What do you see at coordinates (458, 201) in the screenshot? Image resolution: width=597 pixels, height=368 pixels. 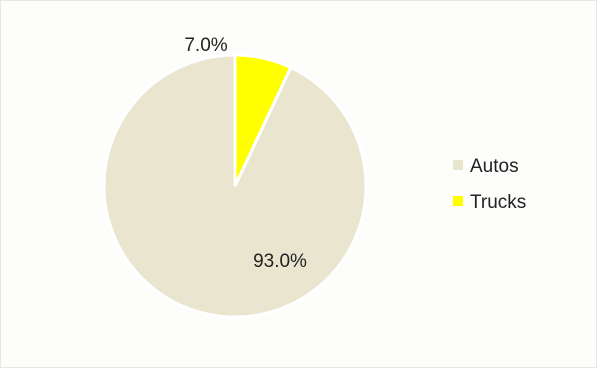 I see `legend-swatch-trucks` at bounding box center [458, 201].